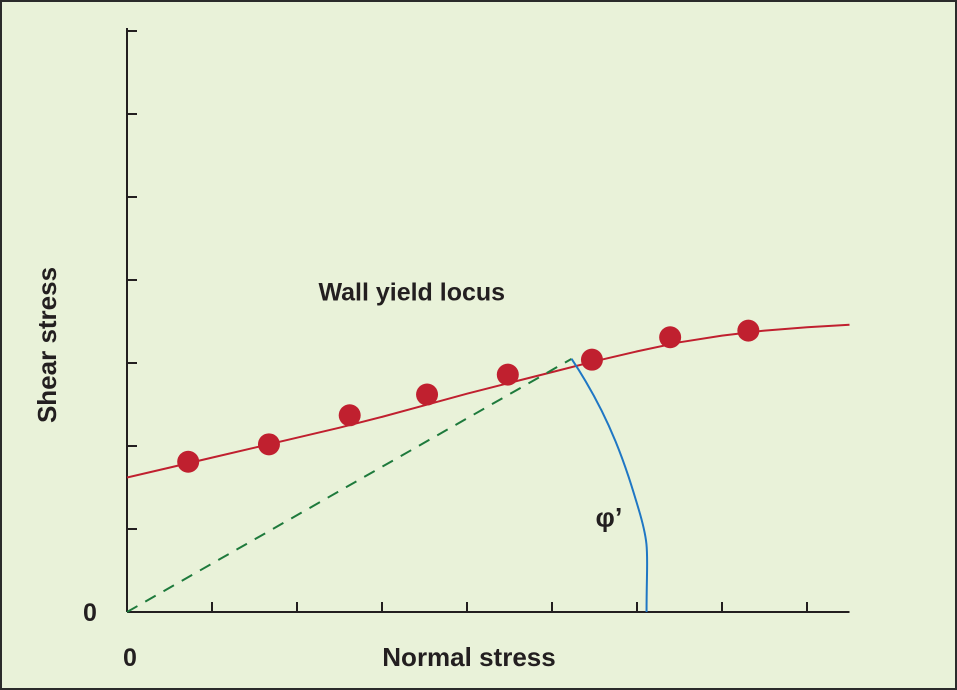 The width and height of the screenshot is (957, 690). I want to click on wall-yield-locus-label: Wall yield locus, so click(411, 292).